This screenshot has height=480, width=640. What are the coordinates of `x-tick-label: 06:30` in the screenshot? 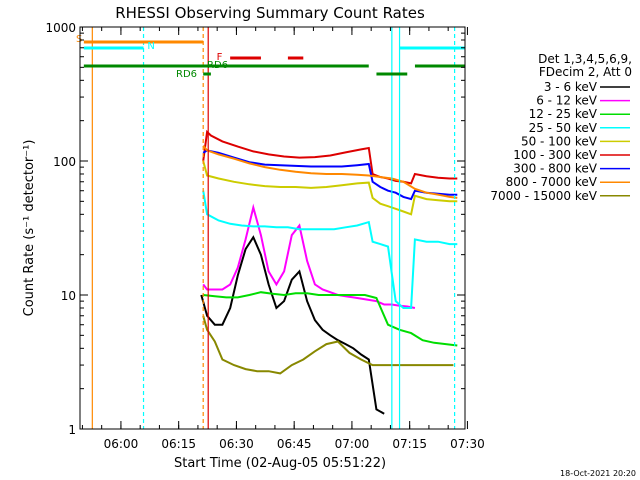 It's located at (236, 444).